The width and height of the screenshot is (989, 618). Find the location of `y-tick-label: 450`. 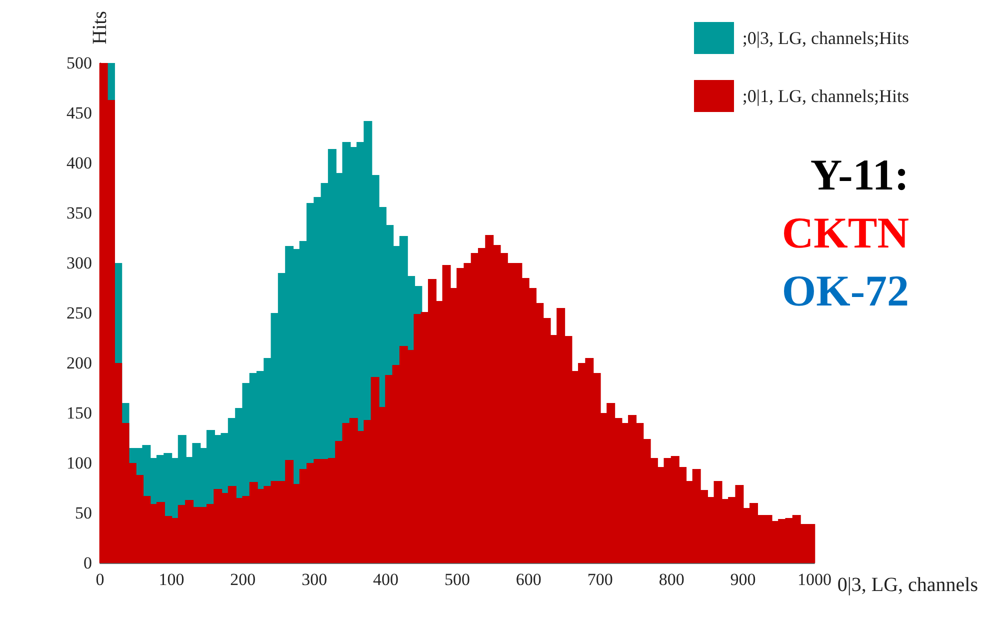

y-tick-label: 450 is located at coordinates (79, 113).